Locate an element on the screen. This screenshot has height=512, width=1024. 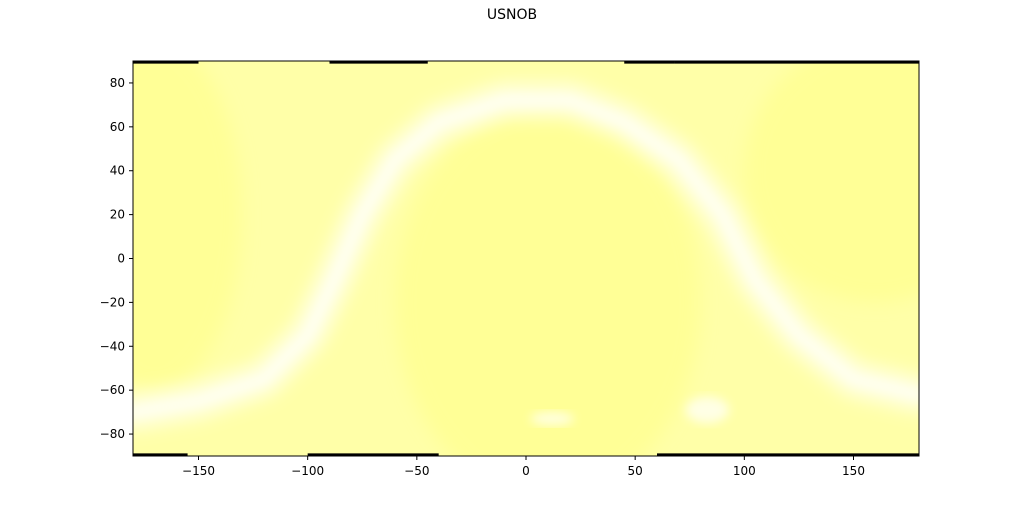
y-tick-label: −40 is located at coordinates (112, 346).